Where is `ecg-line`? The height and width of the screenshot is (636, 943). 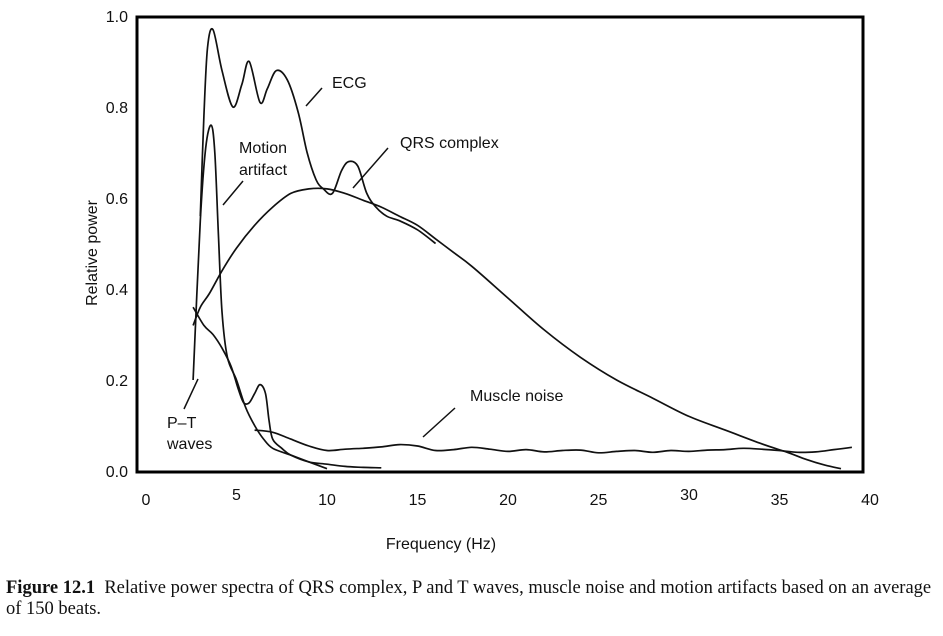 ecg-line is located at coordinates (318, 136).